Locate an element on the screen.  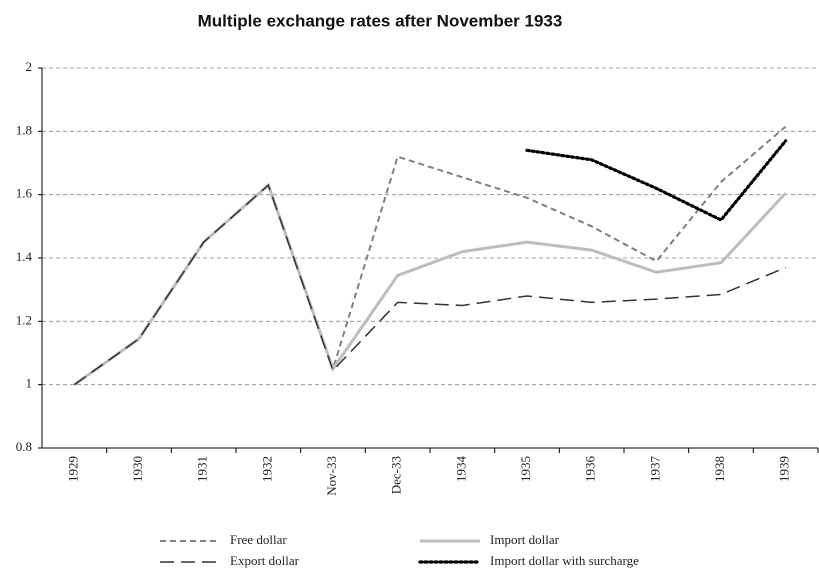
x-tick-label: 1931 is located at coordinates (202, 469).